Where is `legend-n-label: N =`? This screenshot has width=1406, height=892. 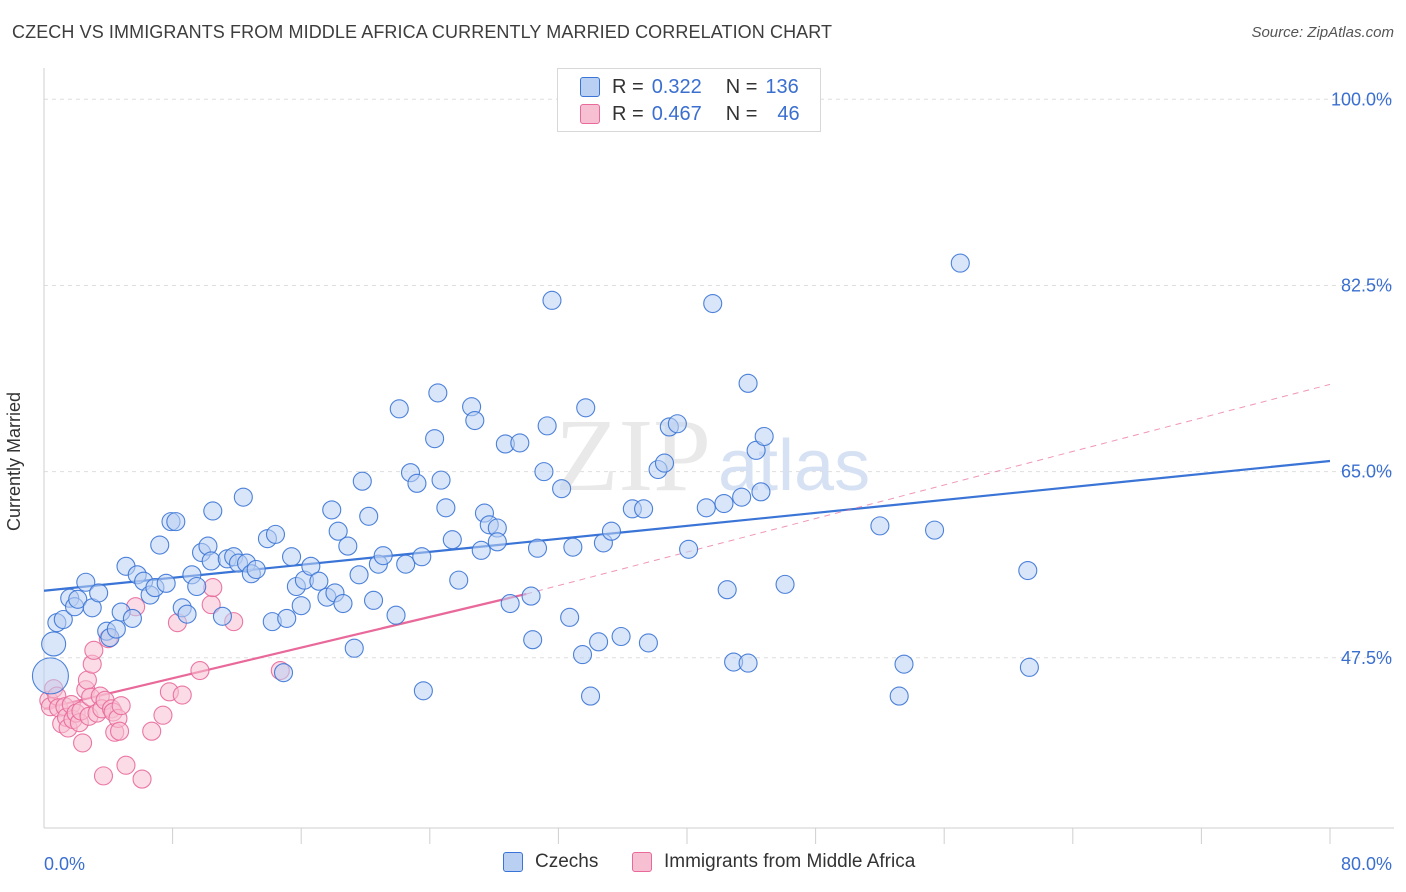
legend-n-label: N = is located at coordinates (741, 86).